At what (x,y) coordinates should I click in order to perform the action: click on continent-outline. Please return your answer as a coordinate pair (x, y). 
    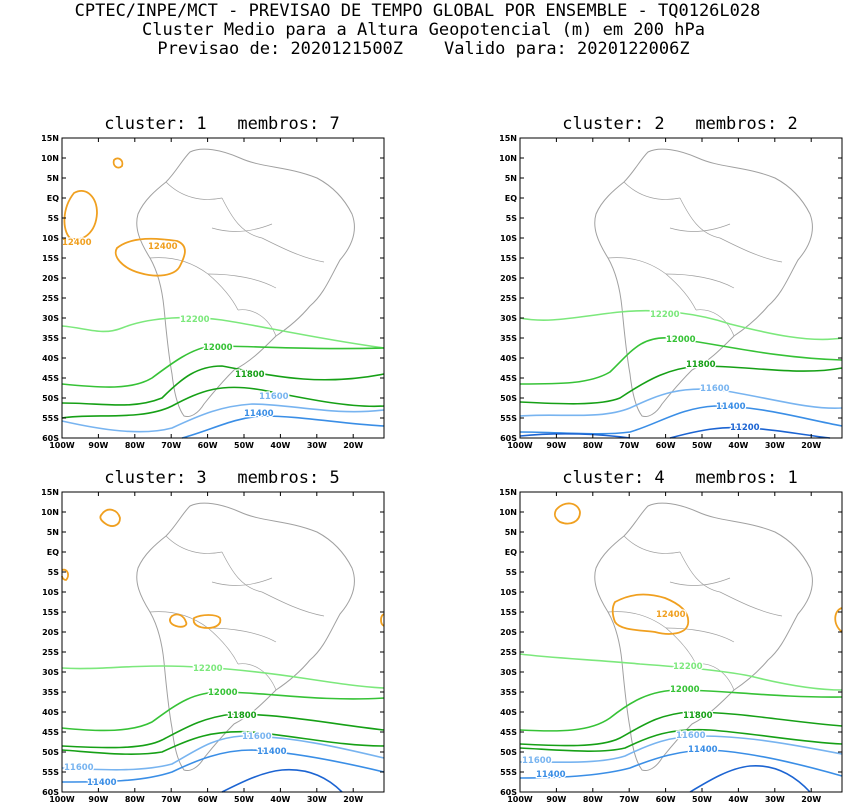
    Looking at the image, I should click on (703, 636).